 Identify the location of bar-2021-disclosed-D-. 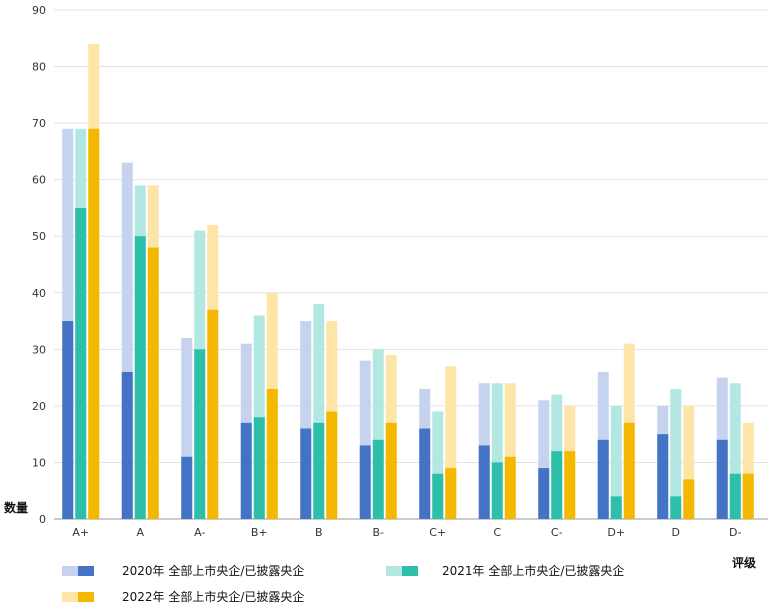
(735, 496).